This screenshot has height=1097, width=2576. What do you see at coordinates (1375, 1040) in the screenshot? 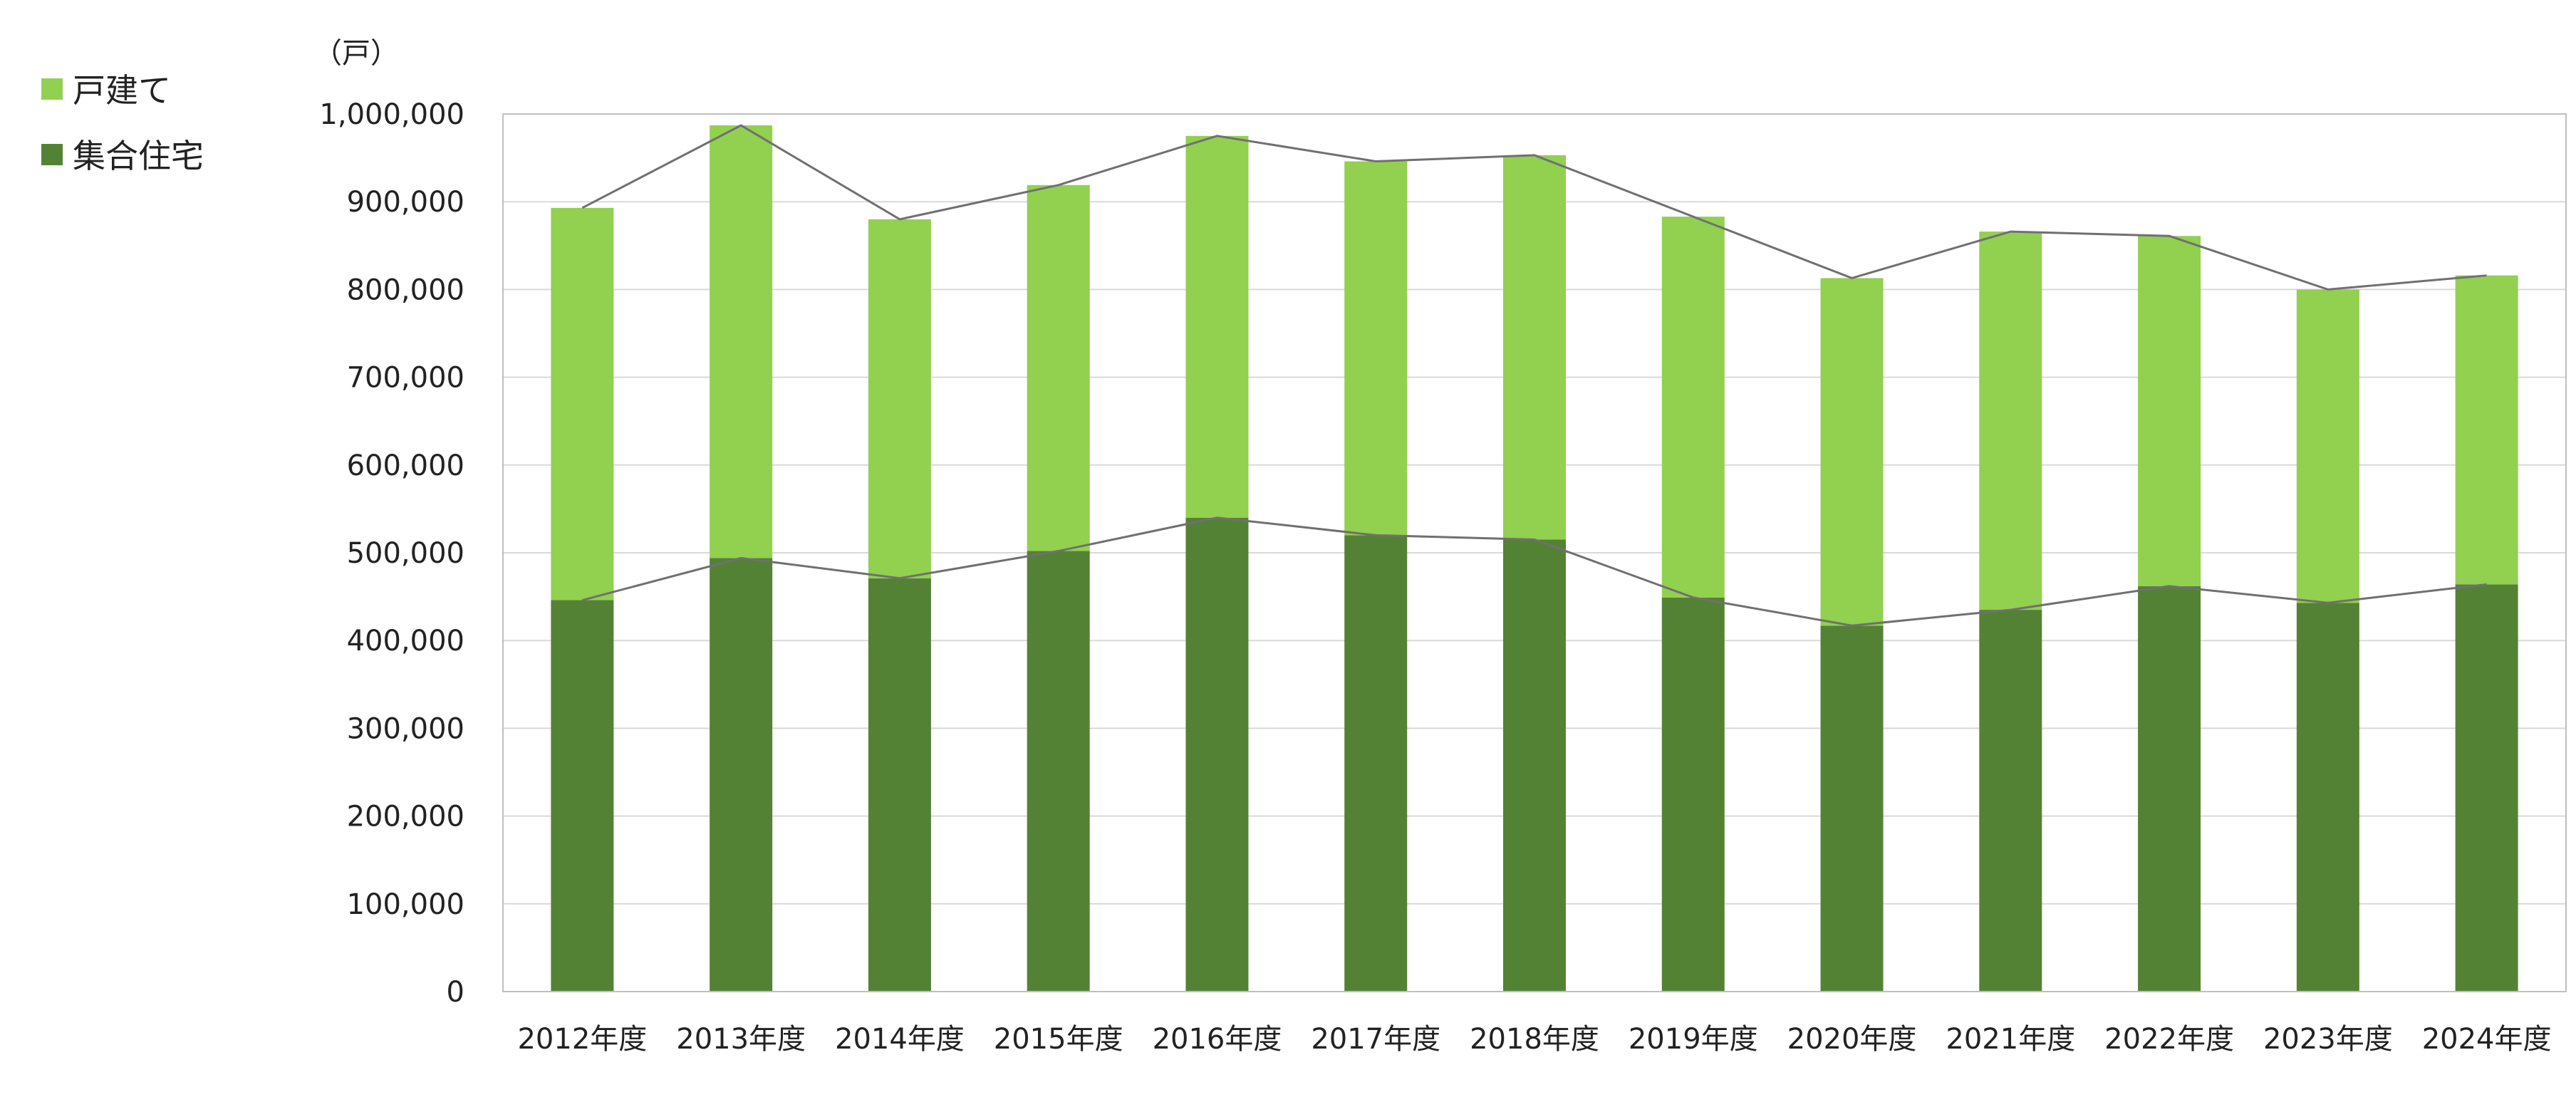
I see `x-tick-label: 2017年度` at bounding box center [1375, 1040].